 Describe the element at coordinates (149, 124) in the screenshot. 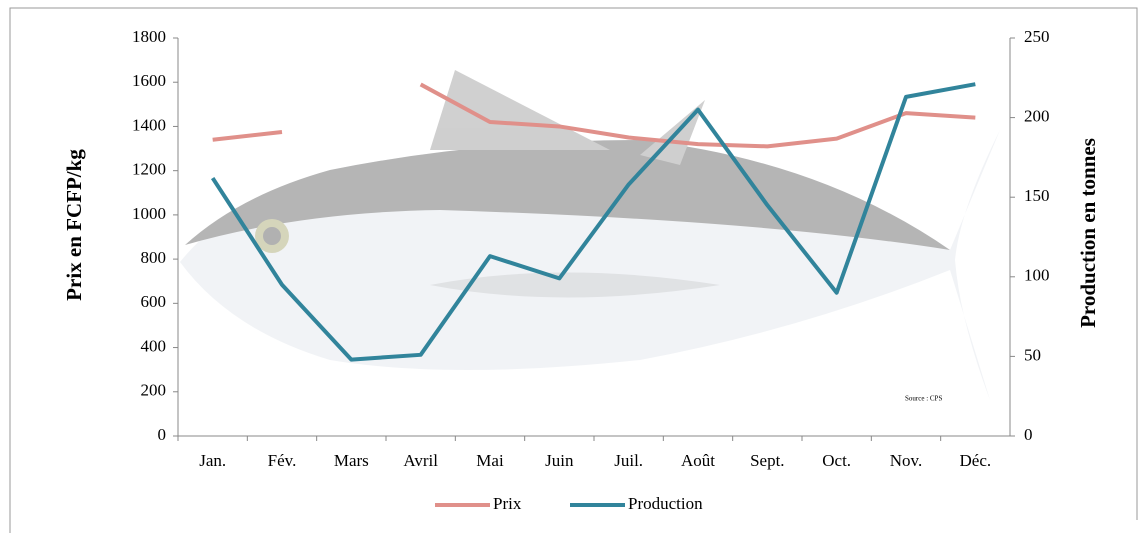

I see `y-tick-label: 1400` at that location.